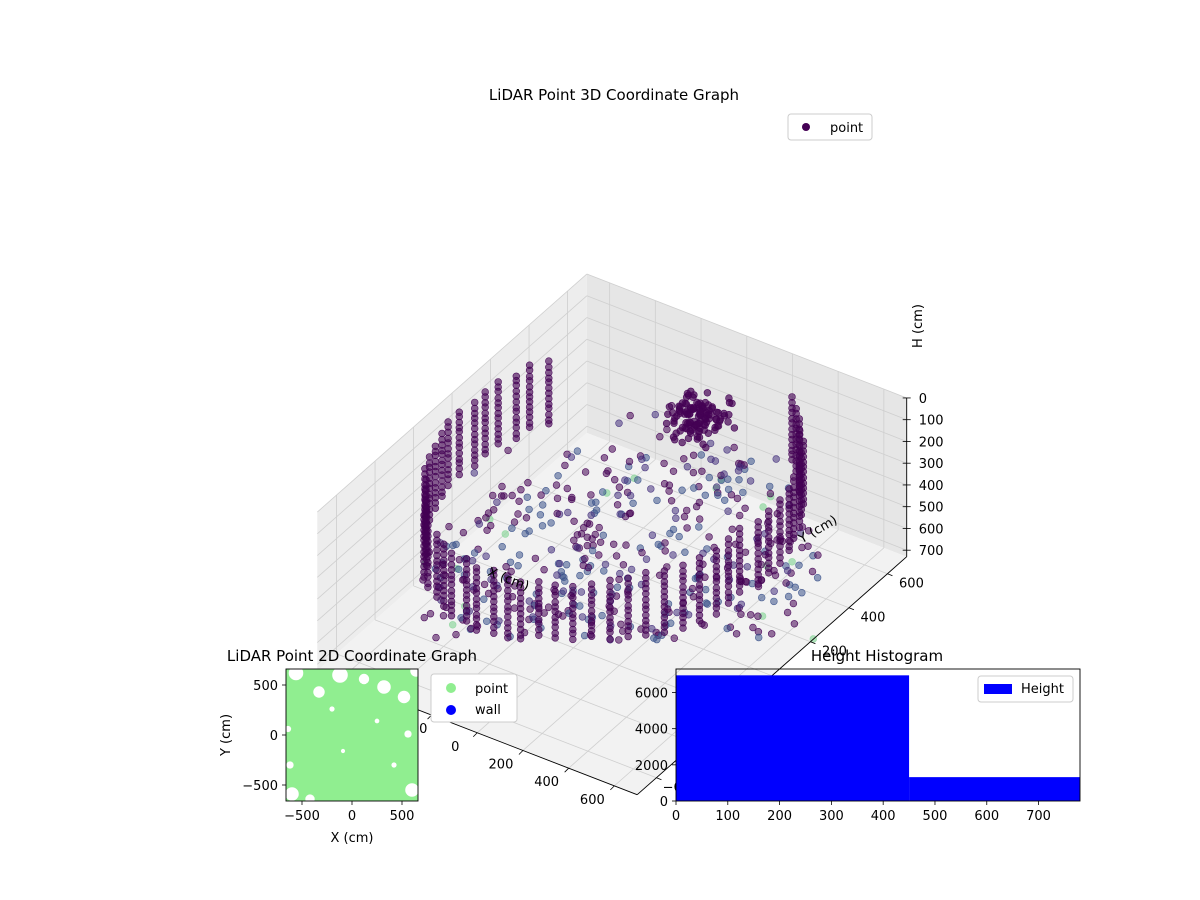 The height and width of the screenshot is (900, 1200). Describe the element at coordinates (846, 128) in the screenshot. I see `legend-label-point: point` at that location.